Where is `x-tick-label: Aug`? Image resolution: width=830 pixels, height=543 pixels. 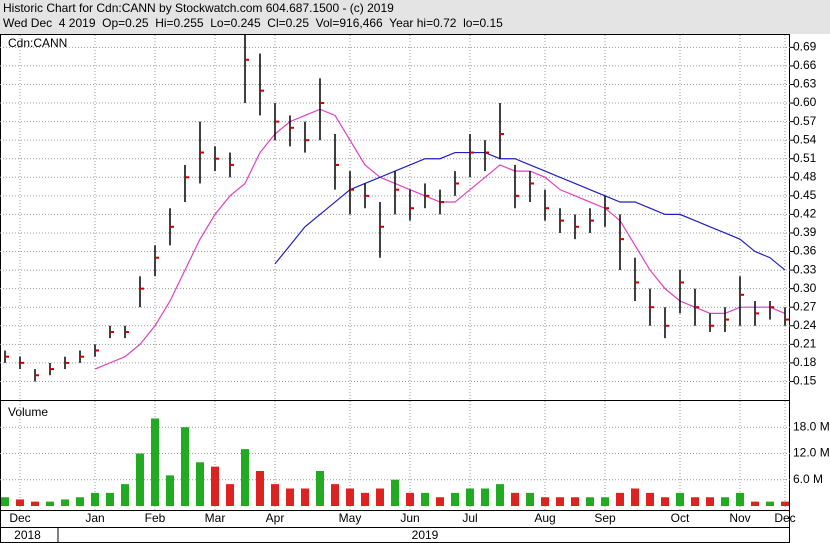
x-tick-label: Aug is located at coordinates (544, 518).